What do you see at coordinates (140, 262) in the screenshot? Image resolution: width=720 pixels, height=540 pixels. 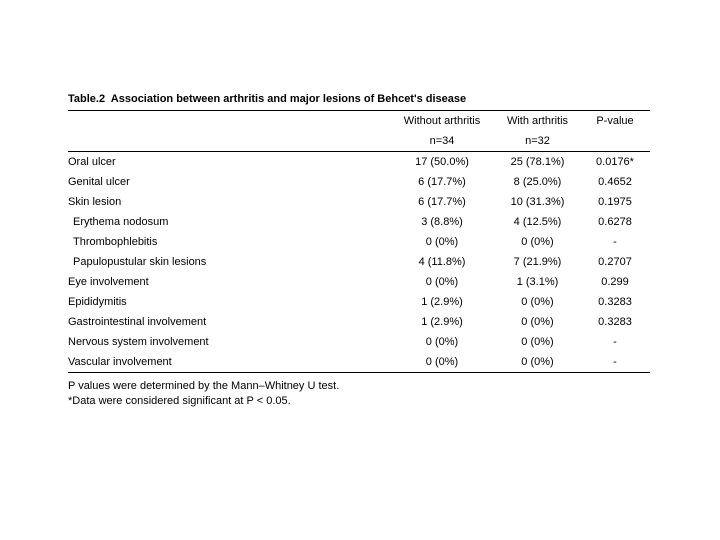 I see `row-label: Papulopustular skin lesions` at bounding box center [140, 262].